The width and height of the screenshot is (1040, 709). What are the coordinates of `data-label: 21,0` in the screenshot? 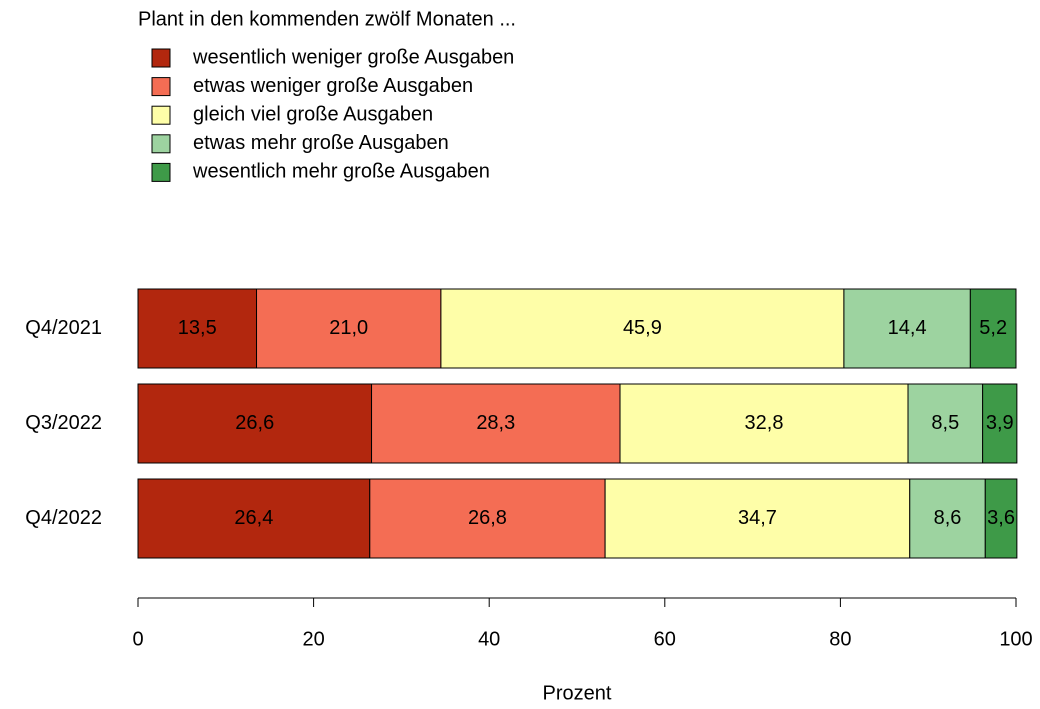 It's located at (348, 328).